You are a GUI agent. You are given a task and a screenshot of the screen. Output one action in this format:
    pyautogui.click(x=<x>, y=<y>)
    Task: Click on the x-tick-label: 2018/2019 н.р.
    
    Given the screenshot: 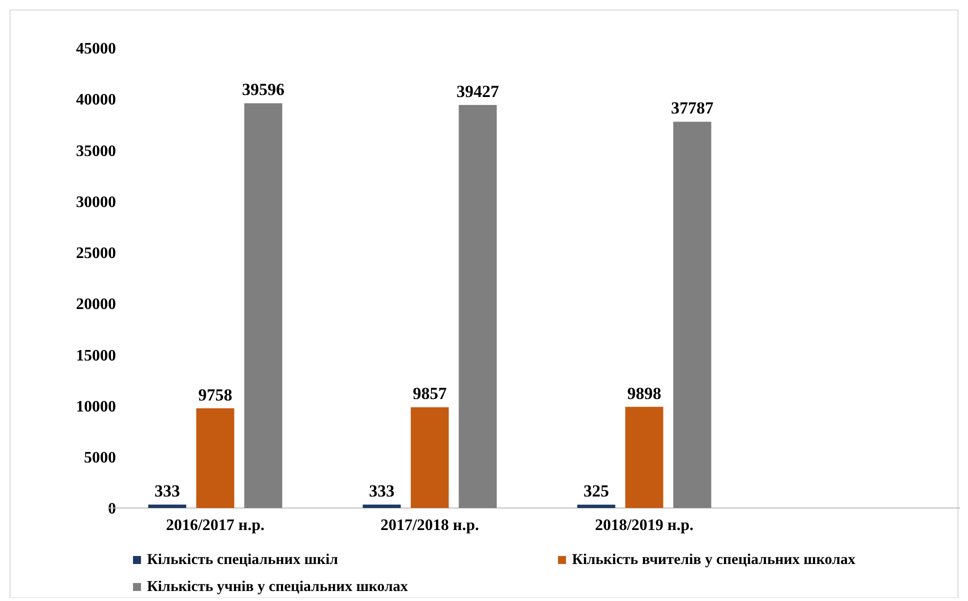 What is the action you would take?
    pyautogui.click(x=644, y=525)
    